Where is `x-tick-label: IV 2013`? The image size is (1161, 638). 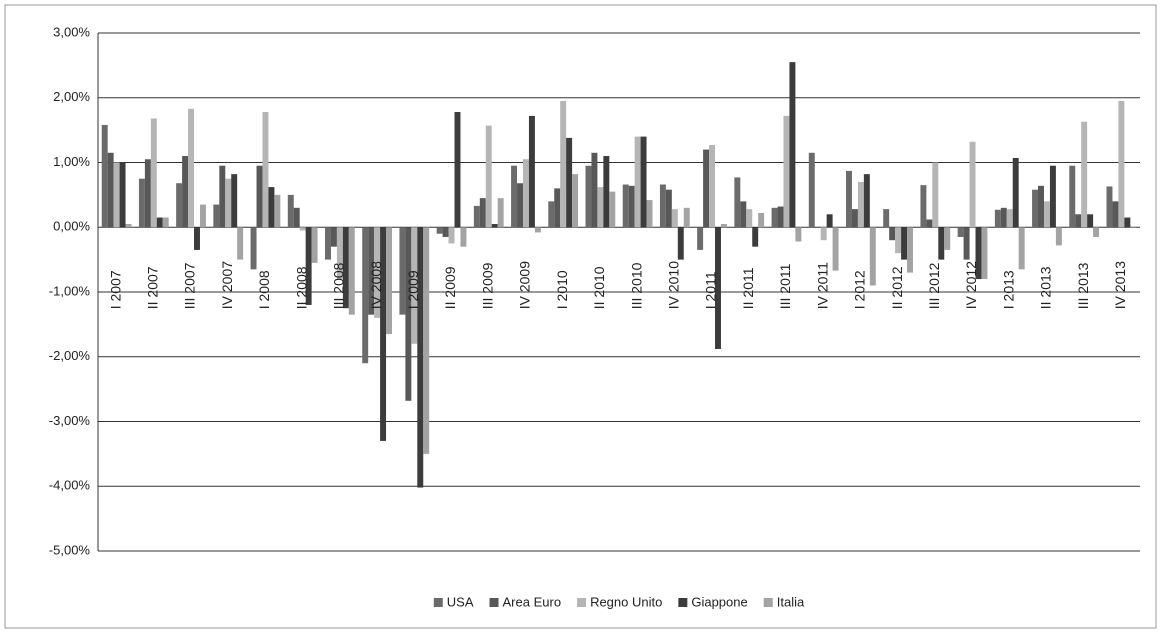
x-tick-label: IV 2013 is located at coordinates (1120, 285).